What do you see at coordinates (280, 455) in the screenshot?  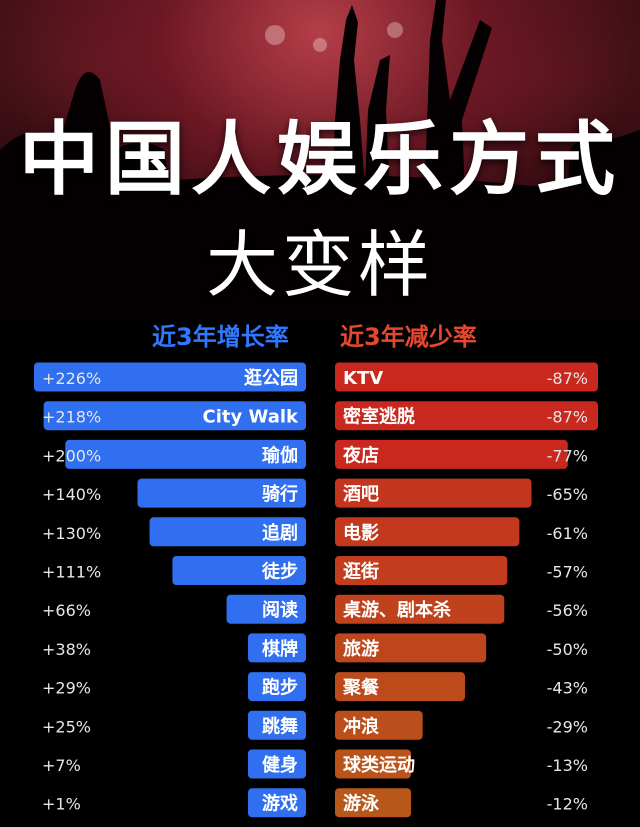 I see `growth-category-label: 瑜伽` at bounding box center [280, 455].